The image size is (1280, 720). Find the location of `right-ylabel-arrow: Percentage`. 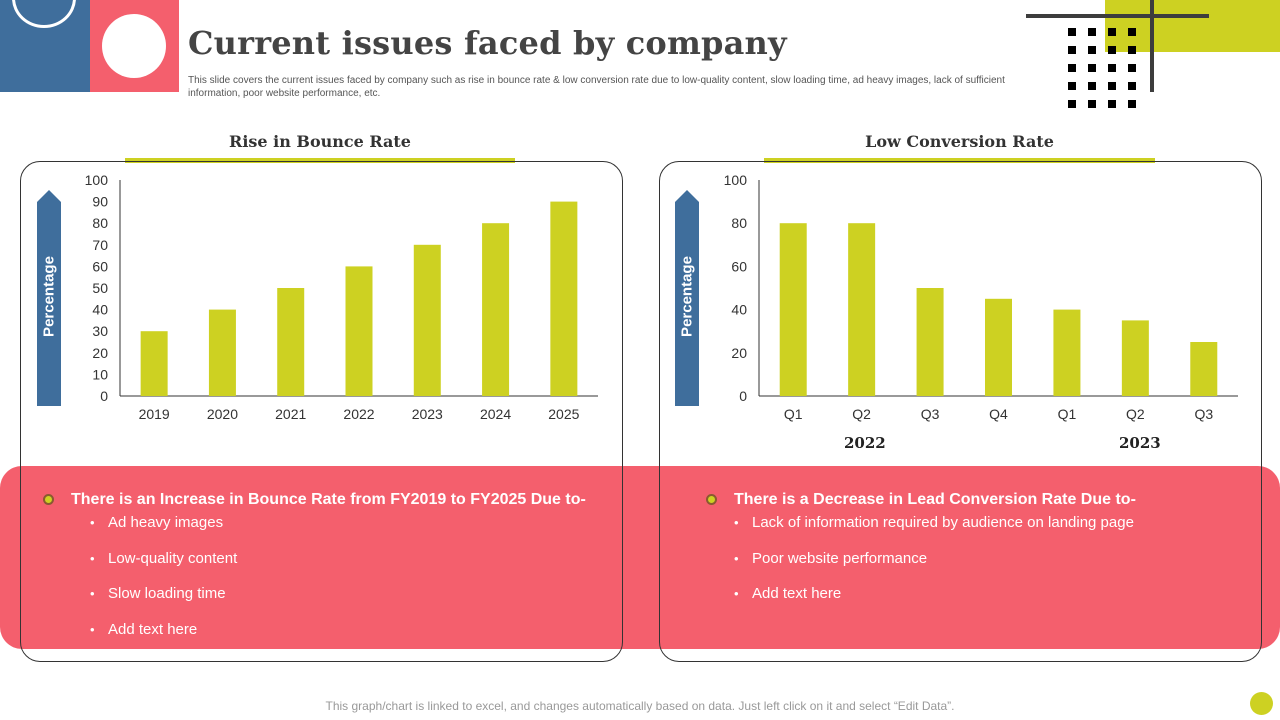

right-ylabel-arrow: Percentage is located at coordinates (687, 298).